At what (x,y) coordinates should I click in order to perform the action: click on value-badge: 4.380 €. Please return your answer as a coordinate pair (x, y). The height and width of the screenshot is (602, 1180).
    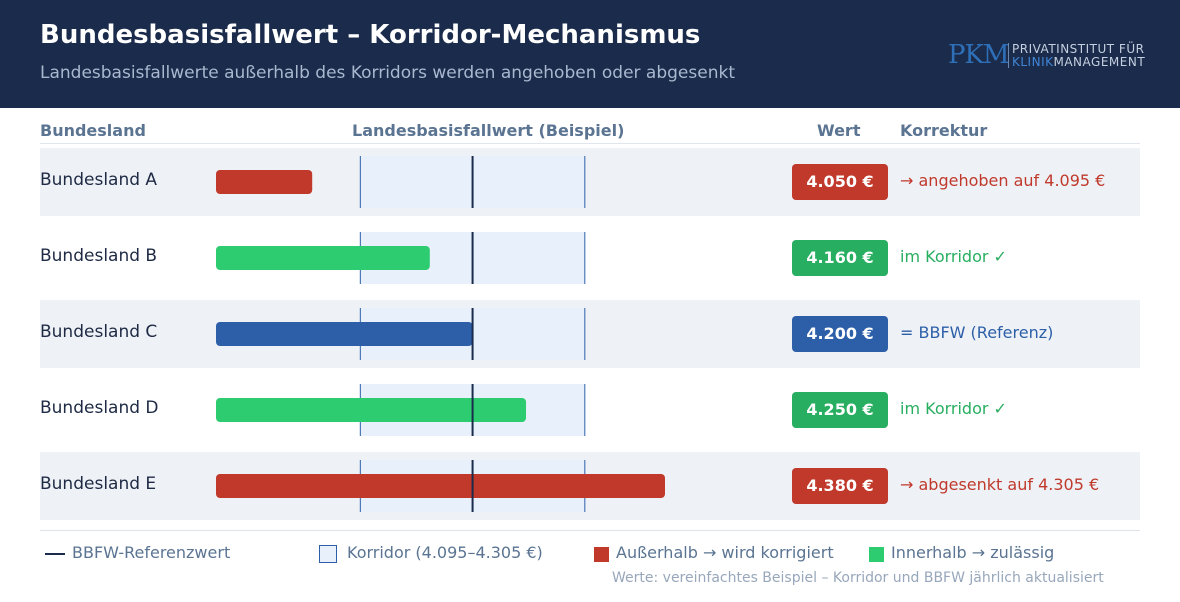
    Looking at the image, I should click on (840, 486).